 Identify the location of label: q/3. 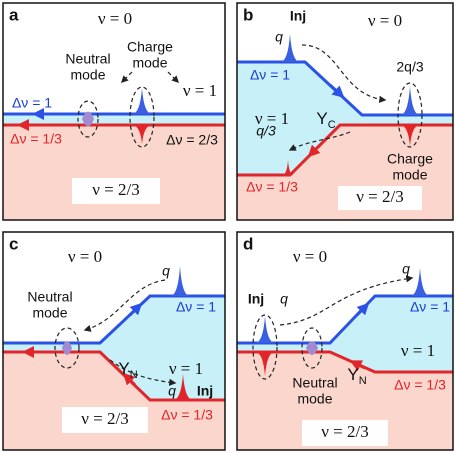
(266, 131).